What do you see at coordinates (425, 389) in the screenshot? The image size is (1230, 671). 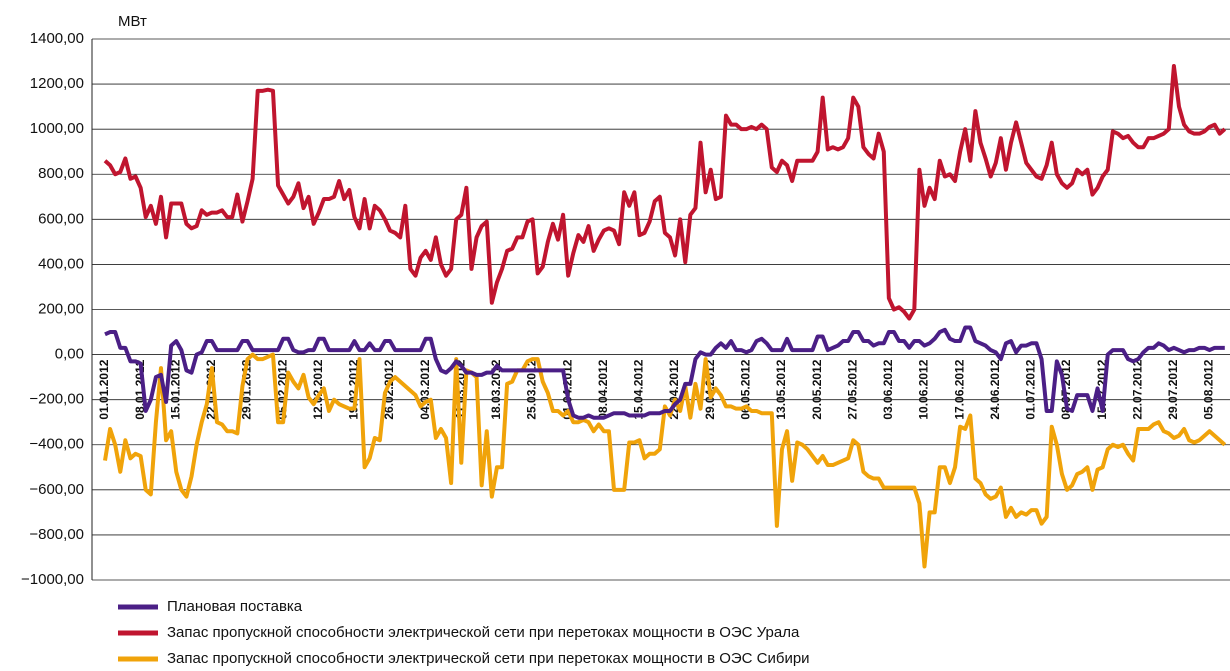 I see `x-tick-label: 04.03.2012` at bounding box center [425, 389].